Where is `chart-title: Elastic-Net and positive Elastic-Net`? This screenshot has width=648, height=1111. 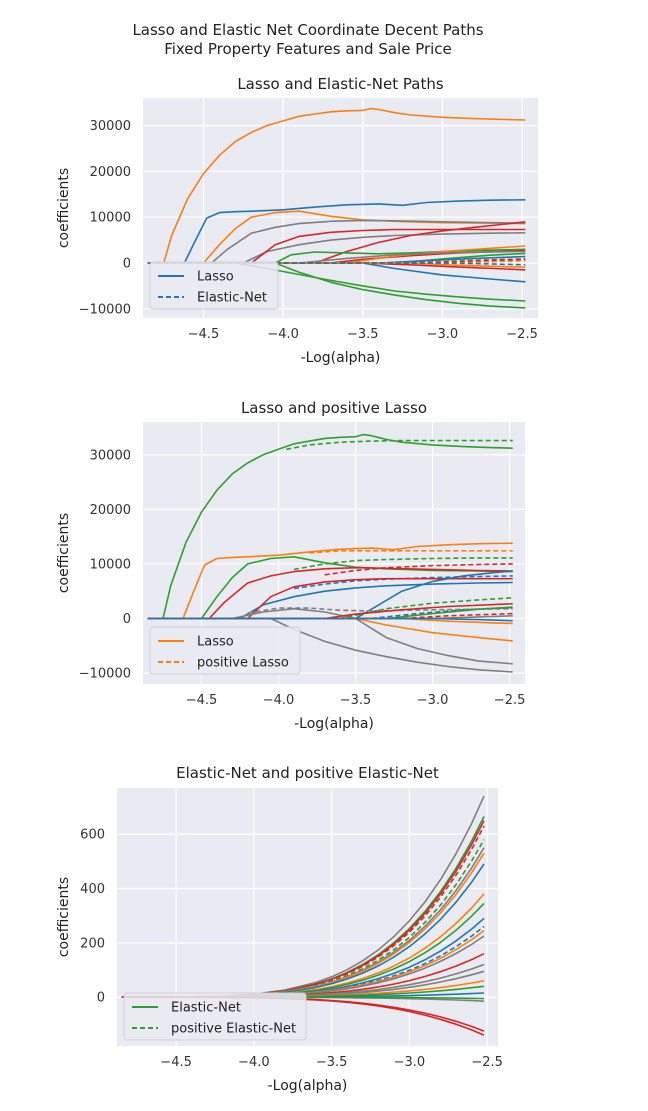 chart-title: Elastic-Net and positive Elastic-Net is located at coordinates (307, 773).